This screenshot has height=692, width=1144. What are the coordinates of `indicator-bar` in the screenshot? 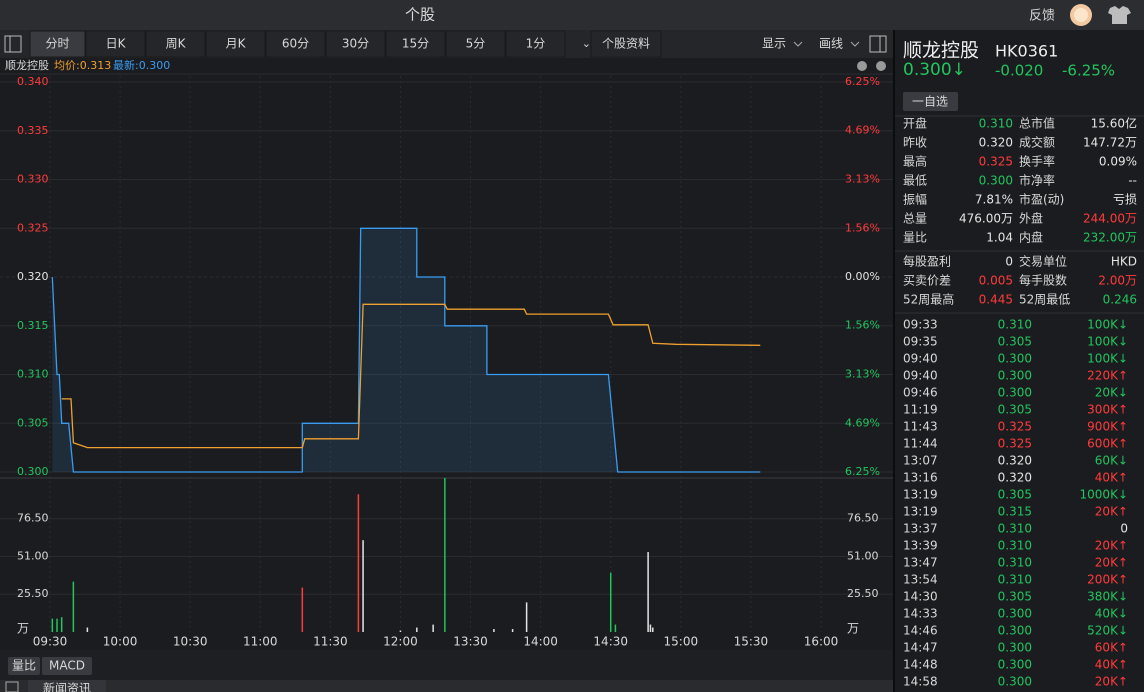 It's located at (446, 665).